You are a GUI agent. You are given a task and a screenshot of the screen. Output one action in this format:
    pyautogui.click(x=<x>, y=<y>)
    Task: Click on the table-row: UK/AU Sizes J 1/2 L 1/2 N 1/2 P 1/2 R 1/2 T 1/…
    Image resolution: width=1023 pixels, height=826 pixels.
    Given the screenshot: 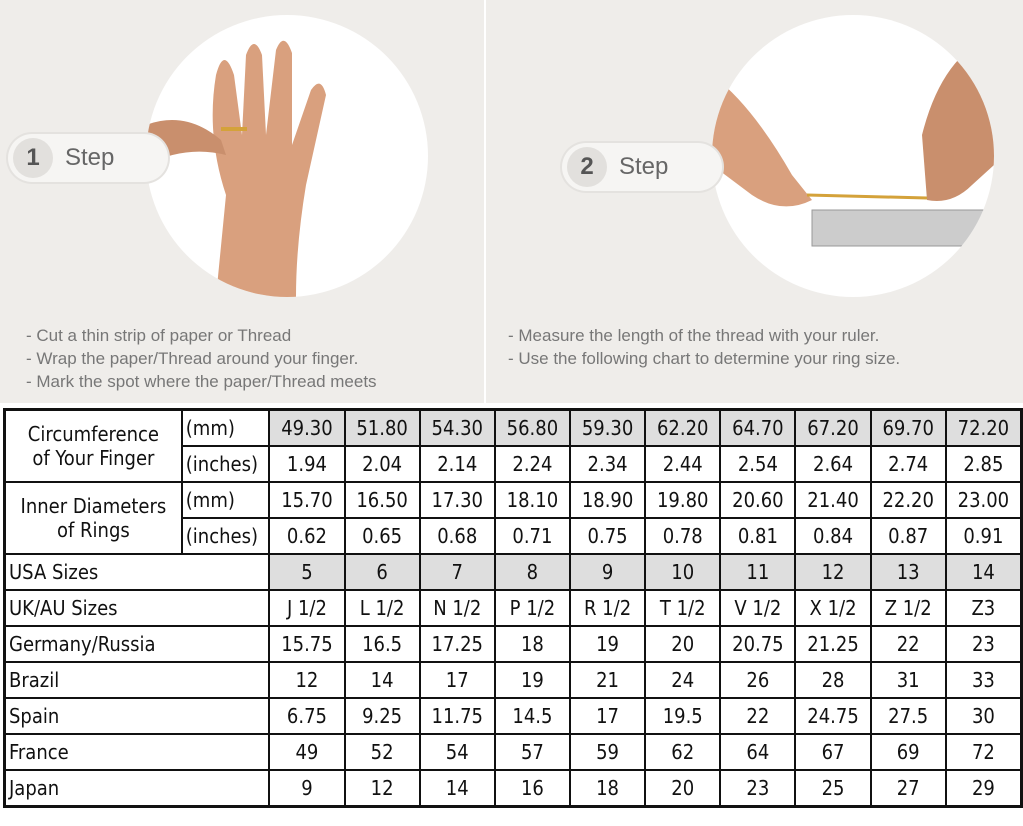 What is the action you would take?
    pyautogui.click(x=513, y=608)
    